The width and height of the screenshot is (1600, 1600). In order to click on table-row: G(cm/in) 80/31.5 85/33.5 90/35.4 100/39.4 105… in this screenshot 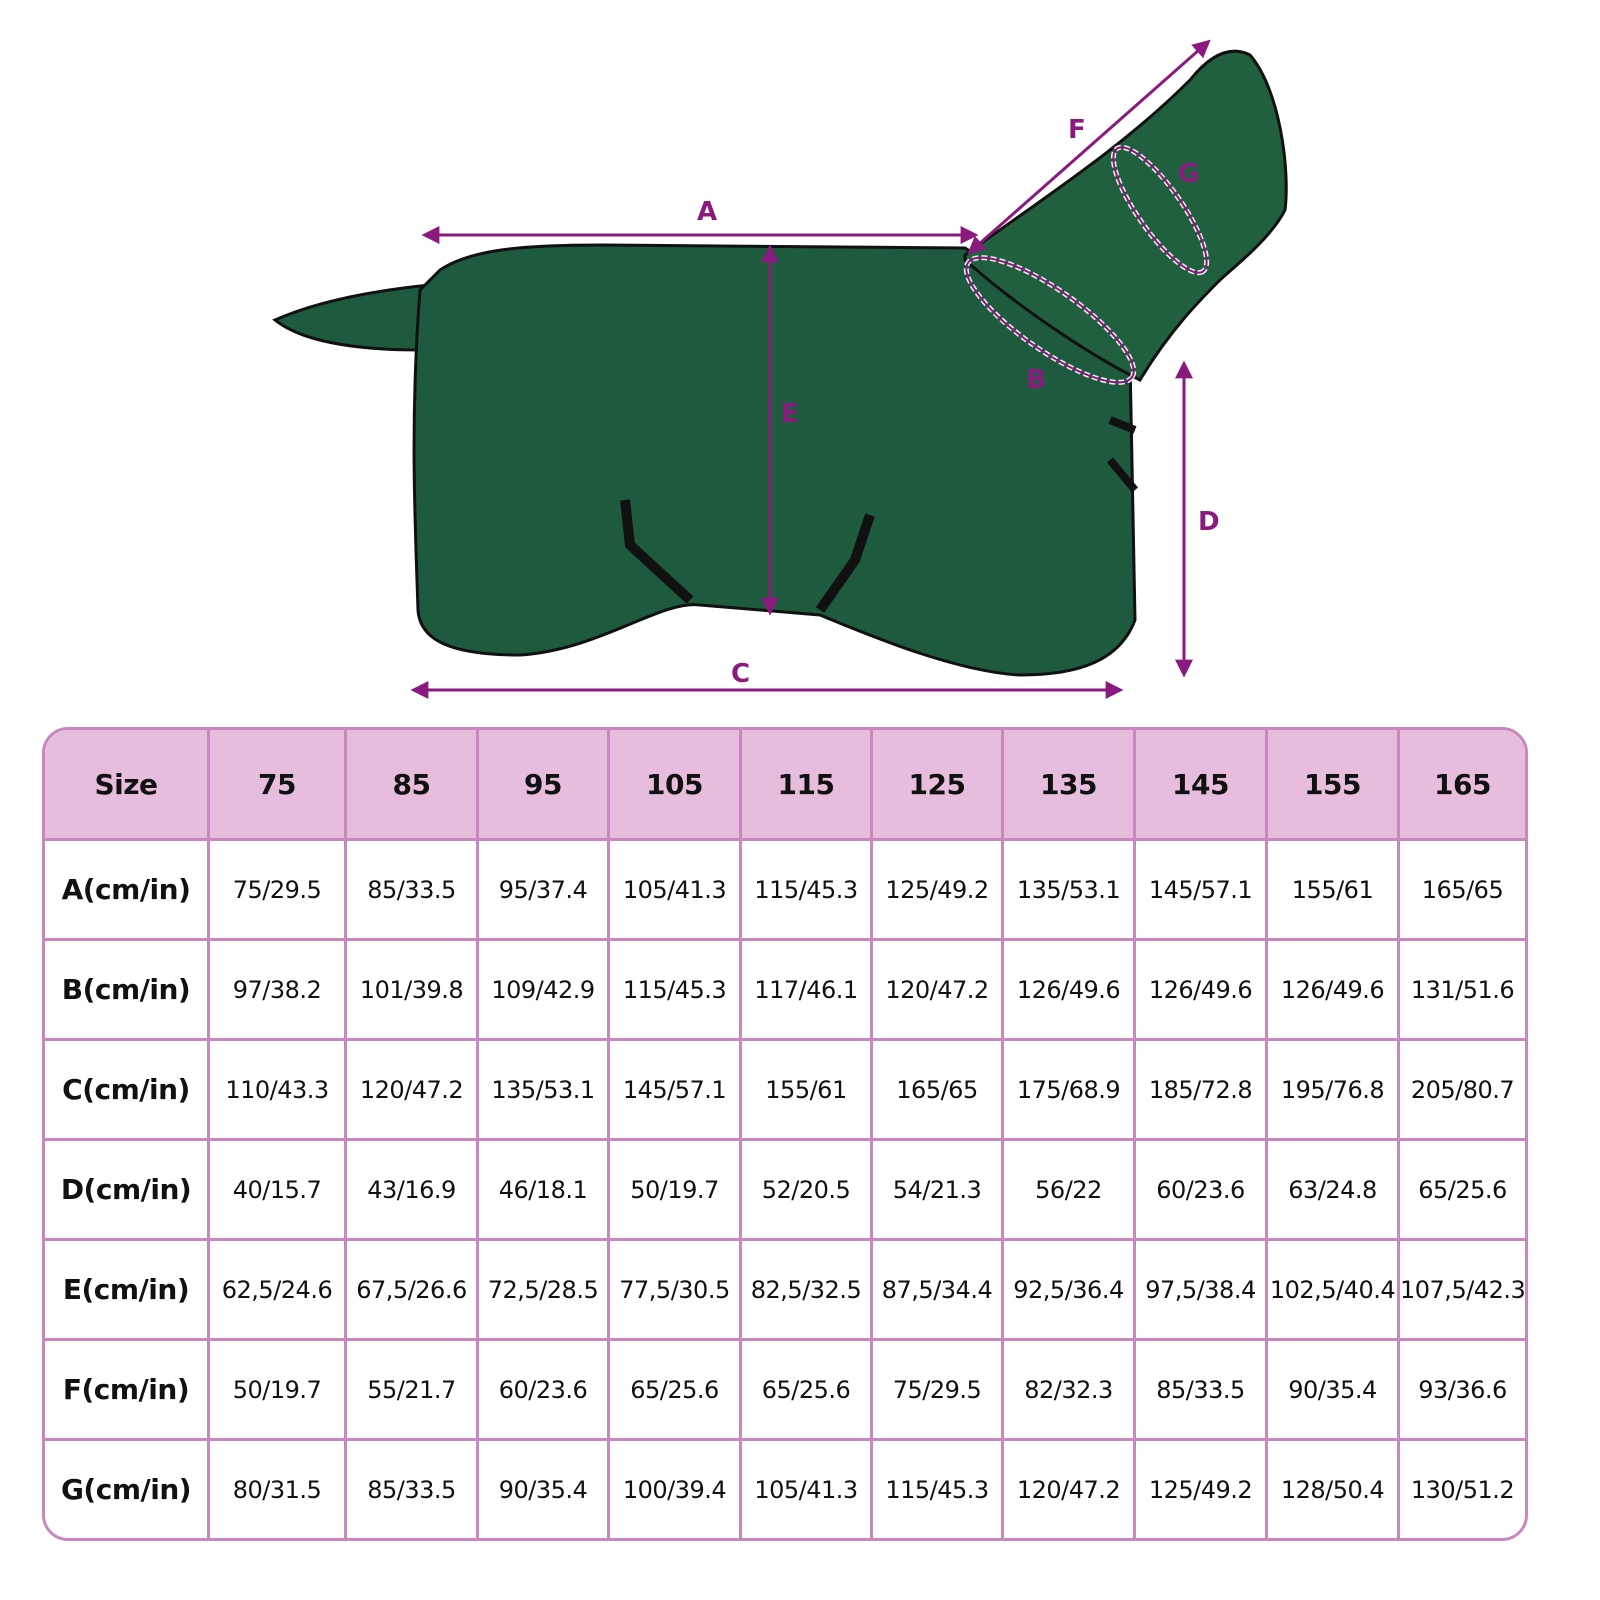, I will do `click(785, 1489)`.